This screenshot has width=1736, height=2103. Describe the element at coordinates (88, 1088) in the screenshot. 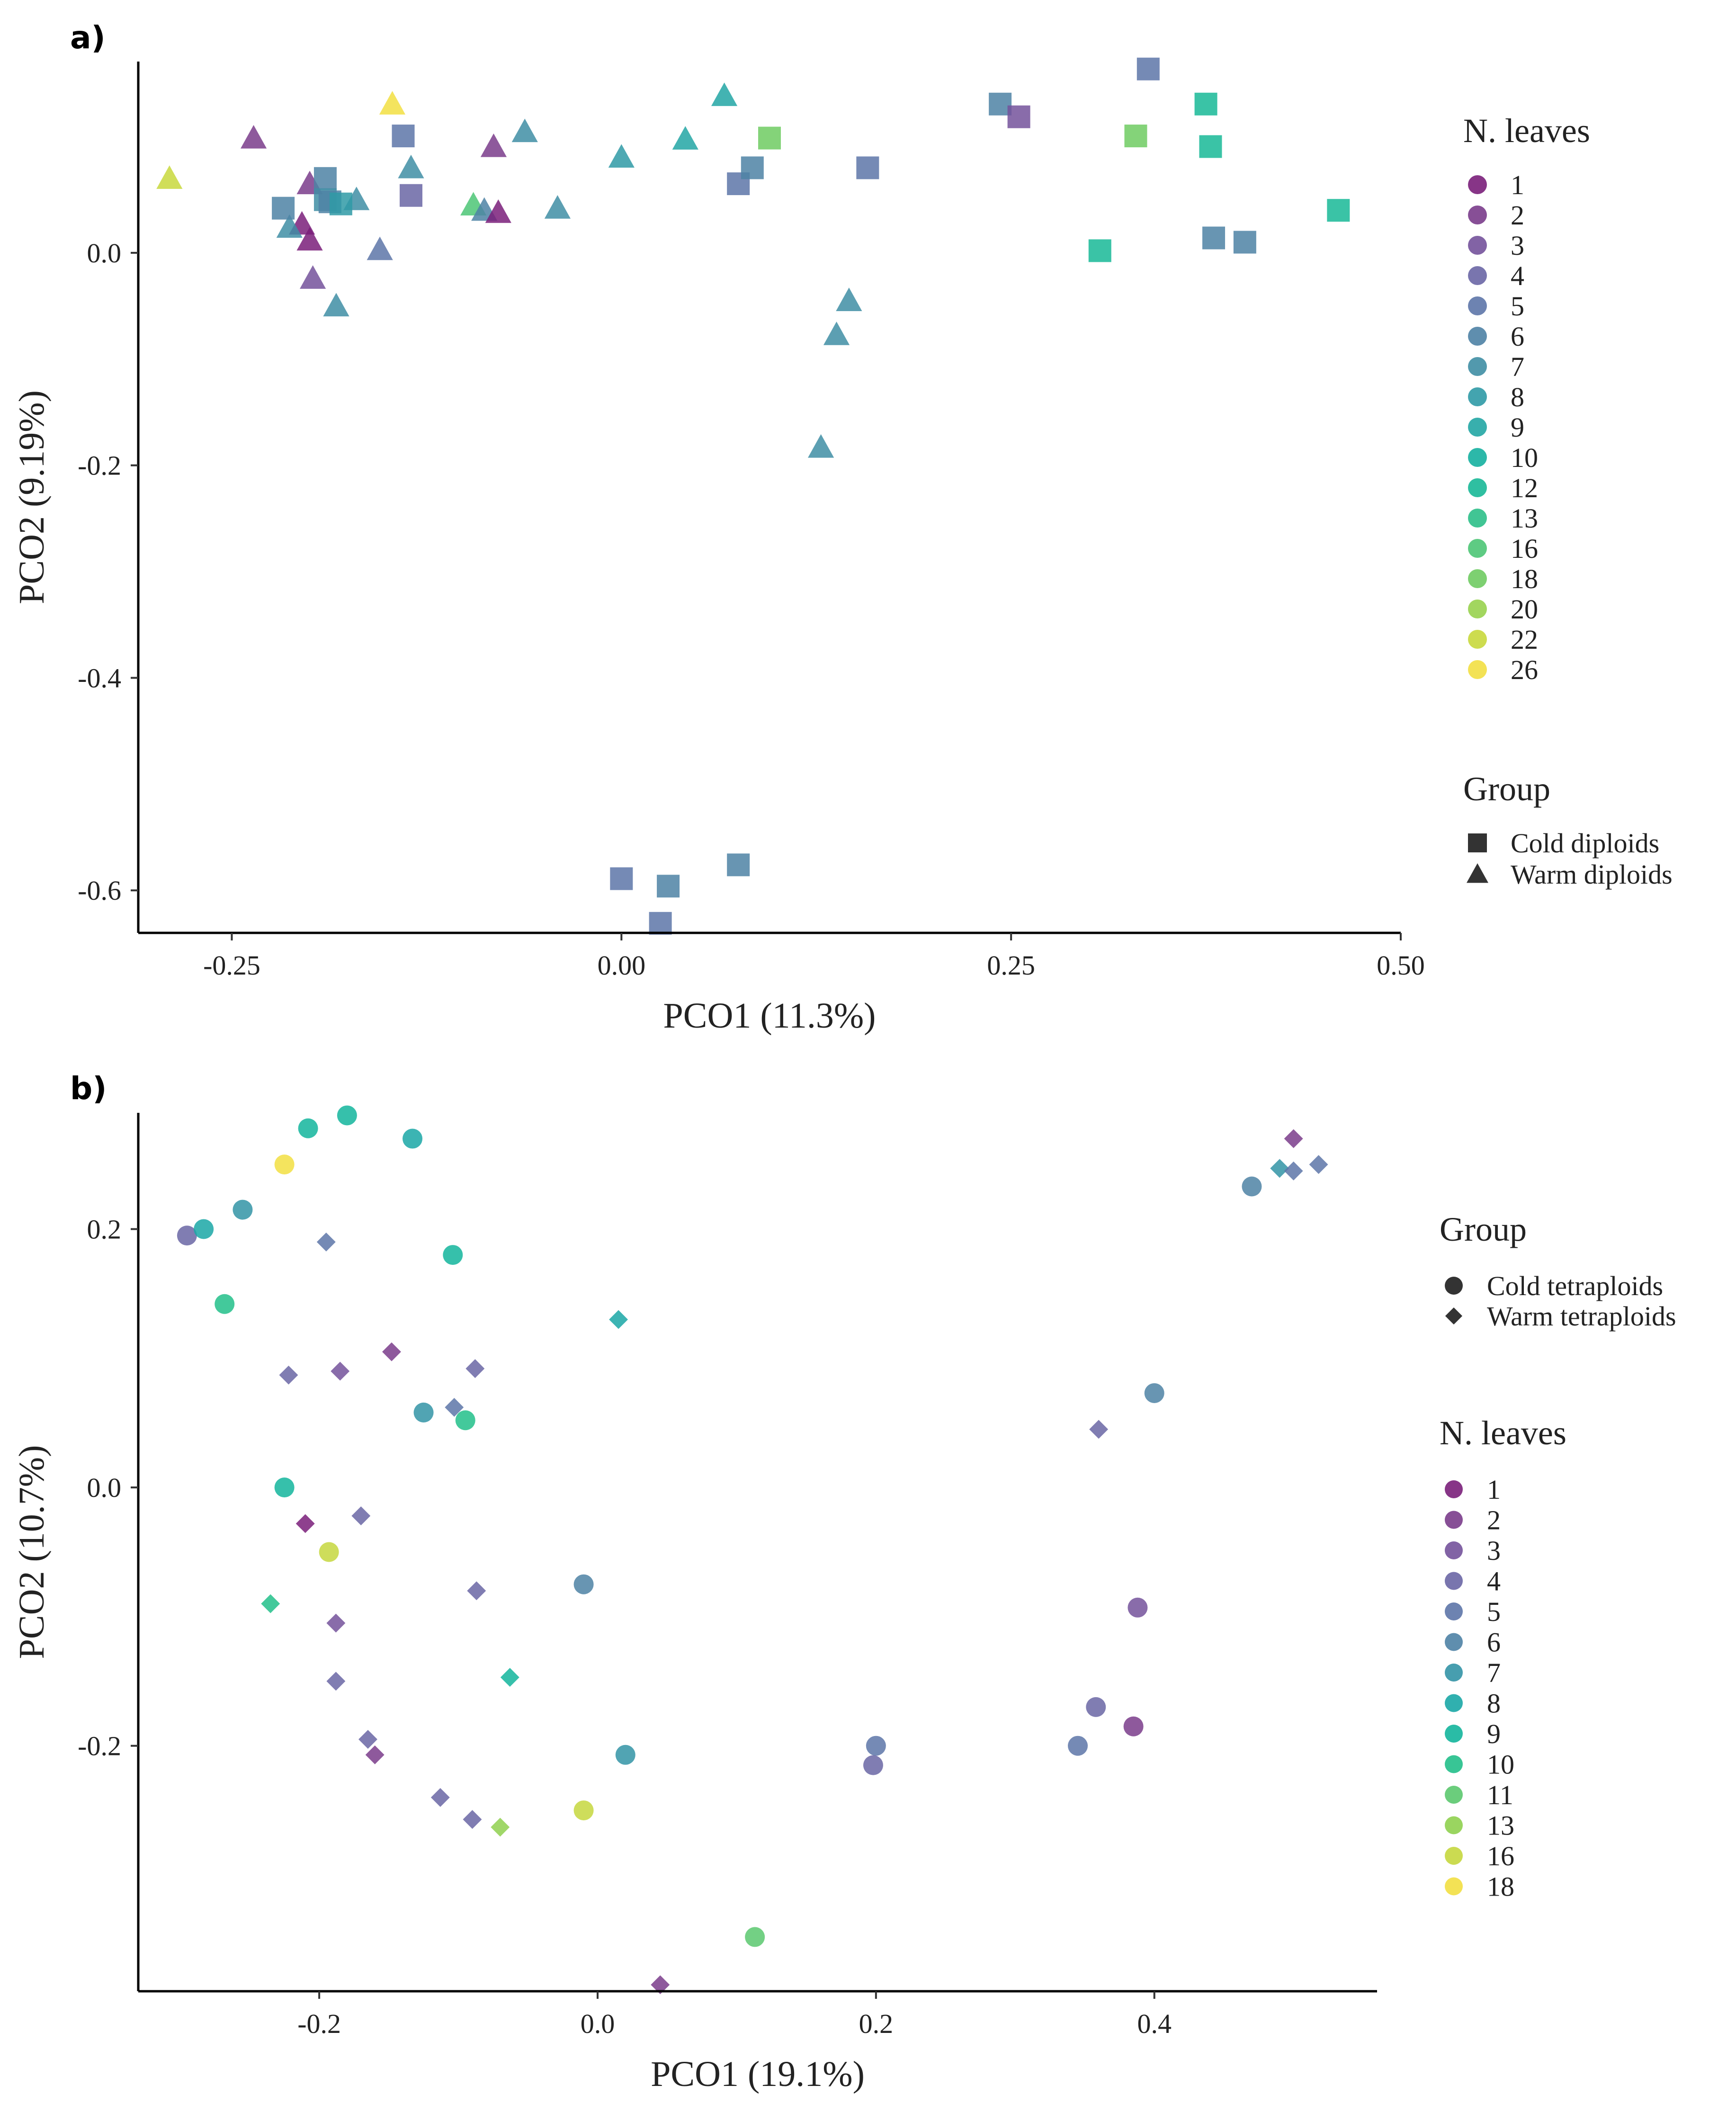

I see `panel-b-label: b)` at that location.